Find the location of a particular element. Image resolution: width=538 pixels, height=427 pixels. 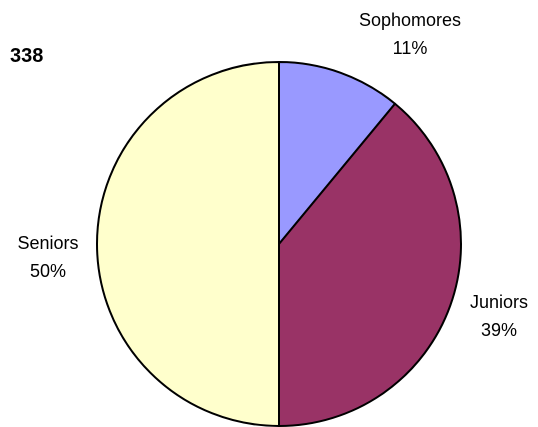

slice-label-seniors: Seniors is located at coordinates (47, 243).